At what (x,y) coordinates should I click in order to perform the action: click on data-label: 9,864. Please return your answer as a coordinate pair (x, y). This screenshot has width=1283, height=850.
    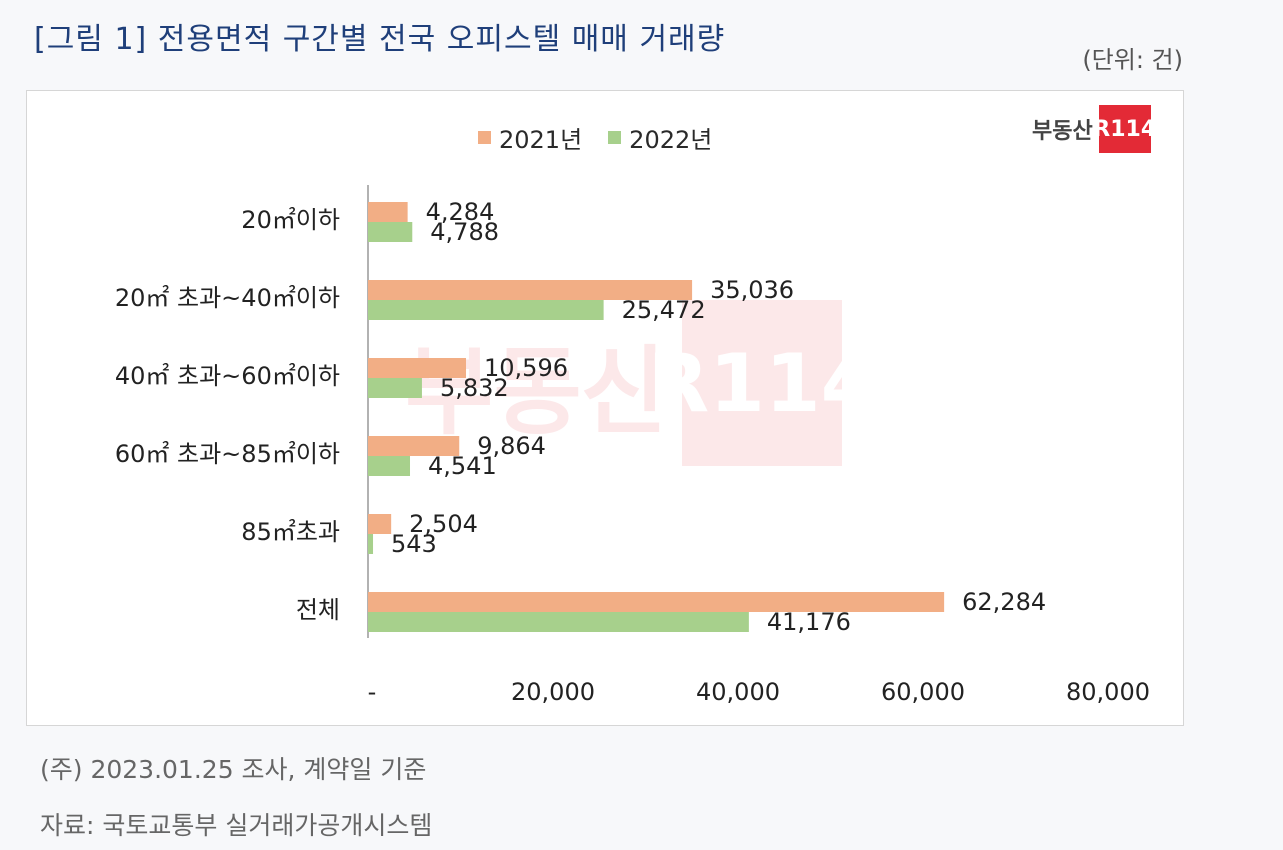
    Looking at the image, I should click on (511, 446).